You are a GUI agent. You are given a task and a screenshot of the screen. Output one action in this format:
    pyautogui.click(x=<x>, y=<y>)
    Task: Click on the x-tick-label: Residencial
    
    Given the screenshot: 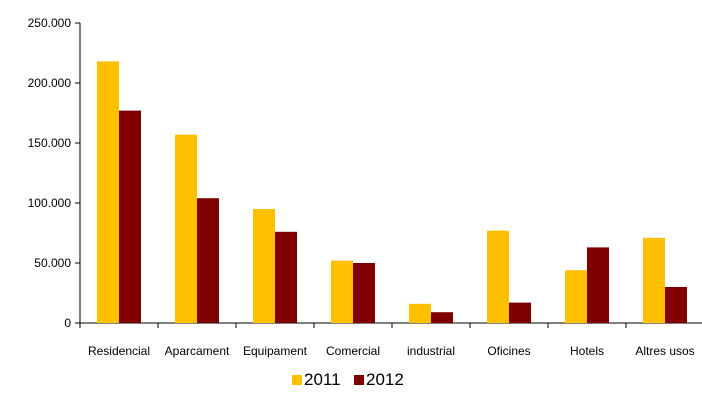 What is the action you would take?
    pyautogui.click(x=119, y=351)
    